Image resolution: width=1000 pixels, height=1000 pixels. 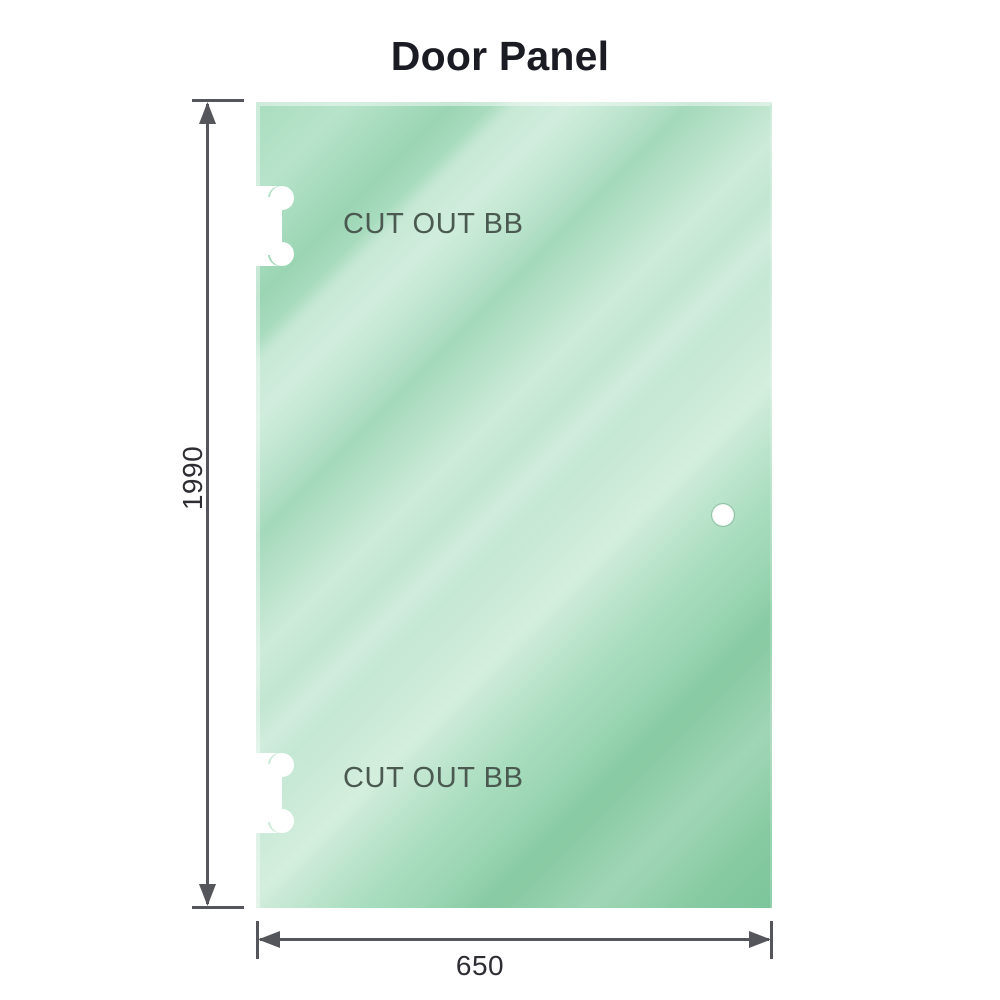 I want to click on page-title: Door Panel, so click(x=500, y=56).